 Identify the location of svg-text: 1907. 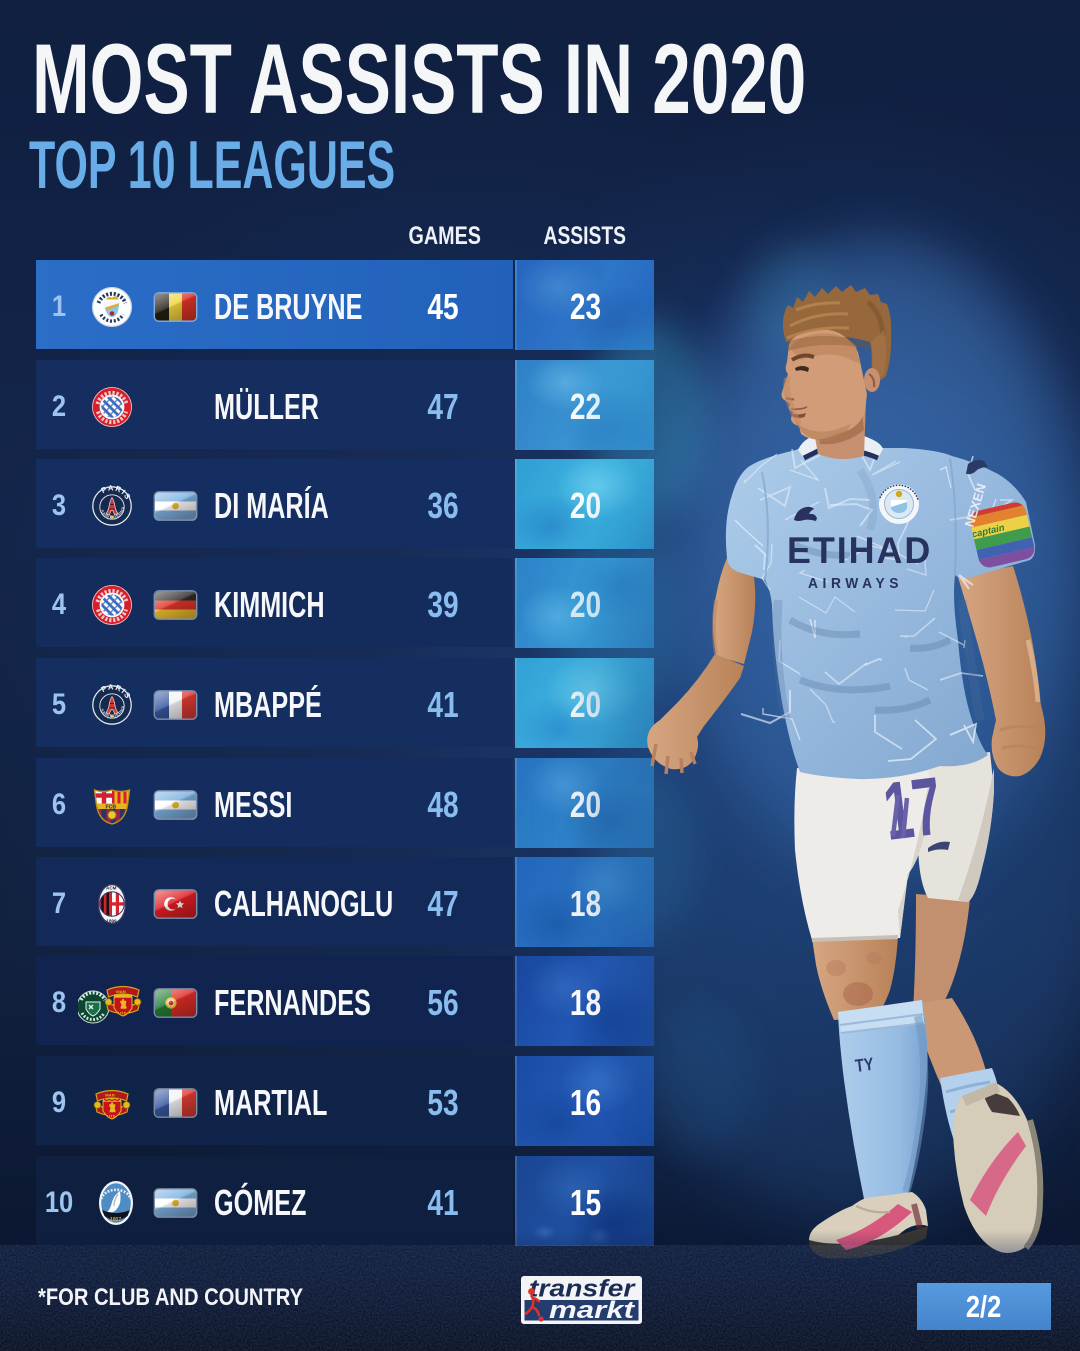
(115, 1220).